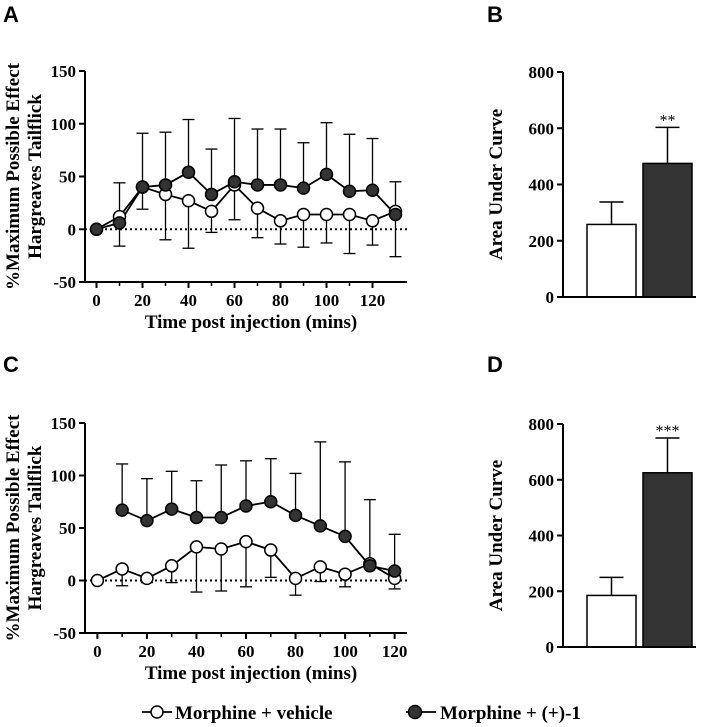  I want to click on panel-letter: D, so click(495, 364).